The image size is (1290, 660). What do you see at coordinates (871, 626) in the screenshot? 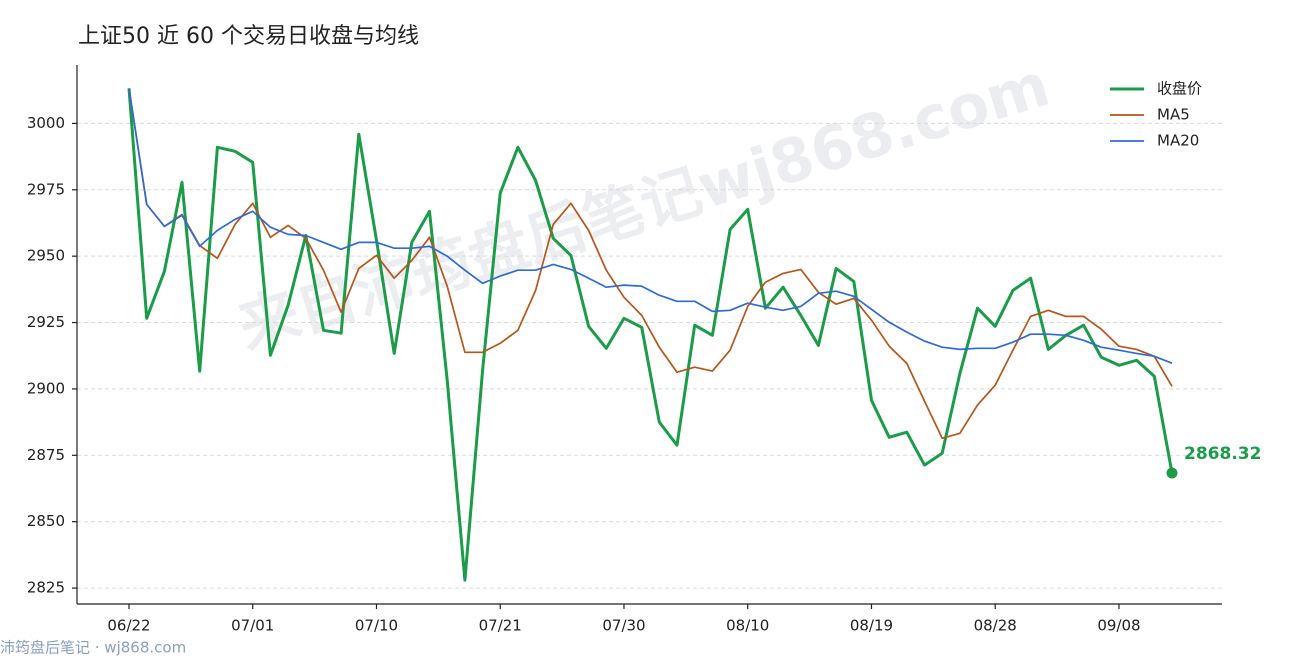
I see `x-tick-label: 08/19` at bounding box center [871, 626].